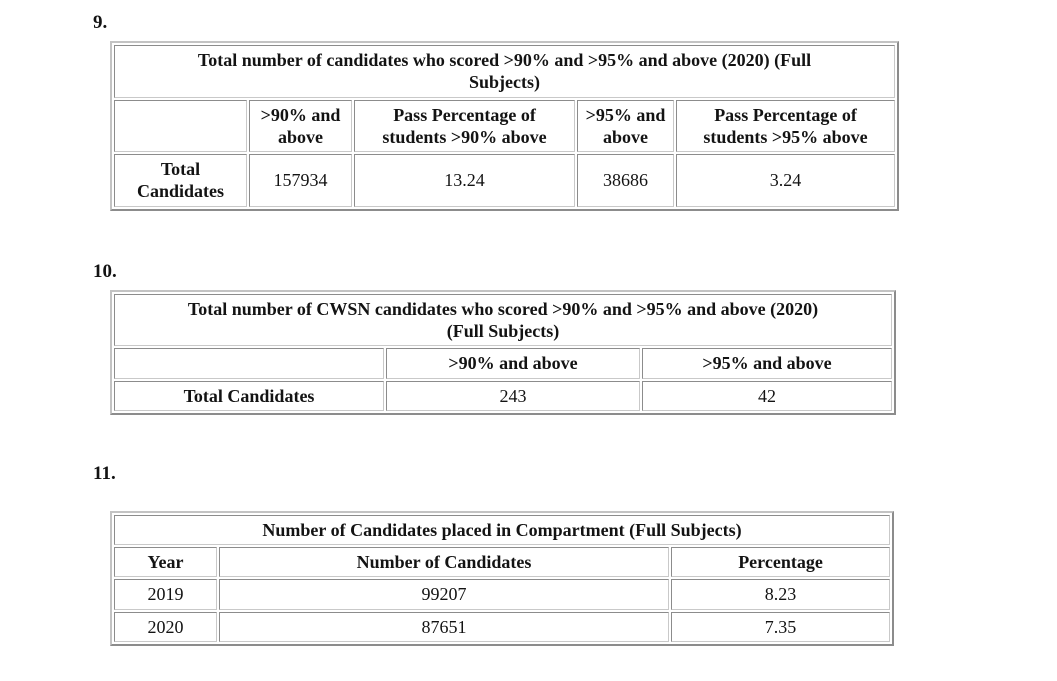 The height and width of the screenshot is (681, 1057). Describe the element at coordinates (504, 82) in the screenshot. I see `table-9-title-line2: Subjects)` at that location.